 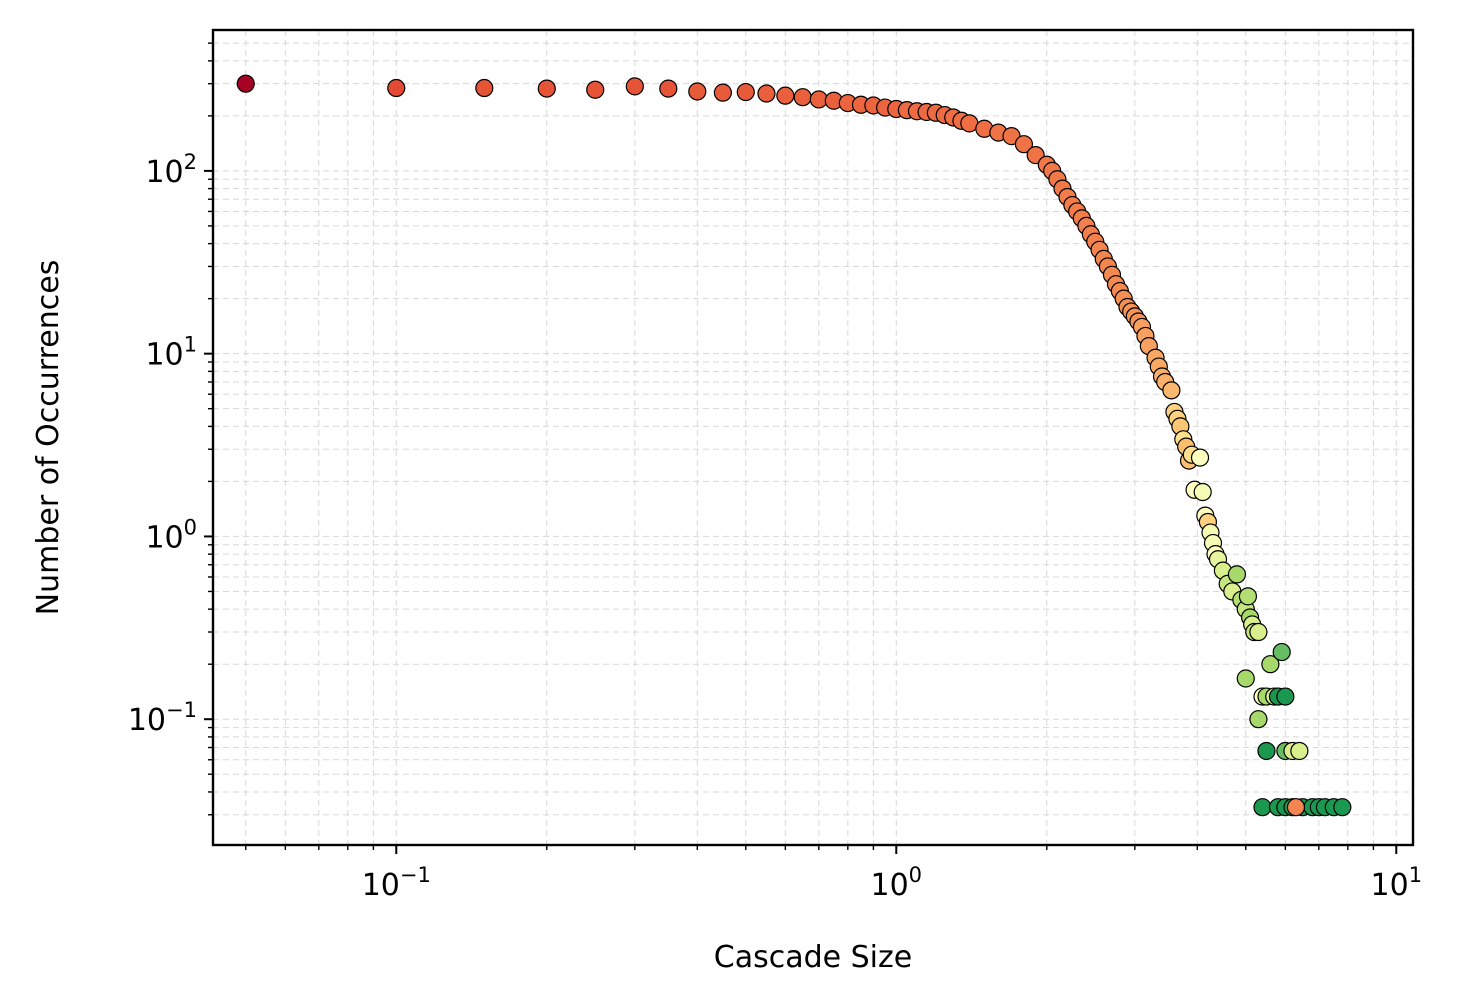 What do you see at coordinates (171, 170) in the screenshot?
I see `y-tick-label: 10²` at bounding box center [171, 170].